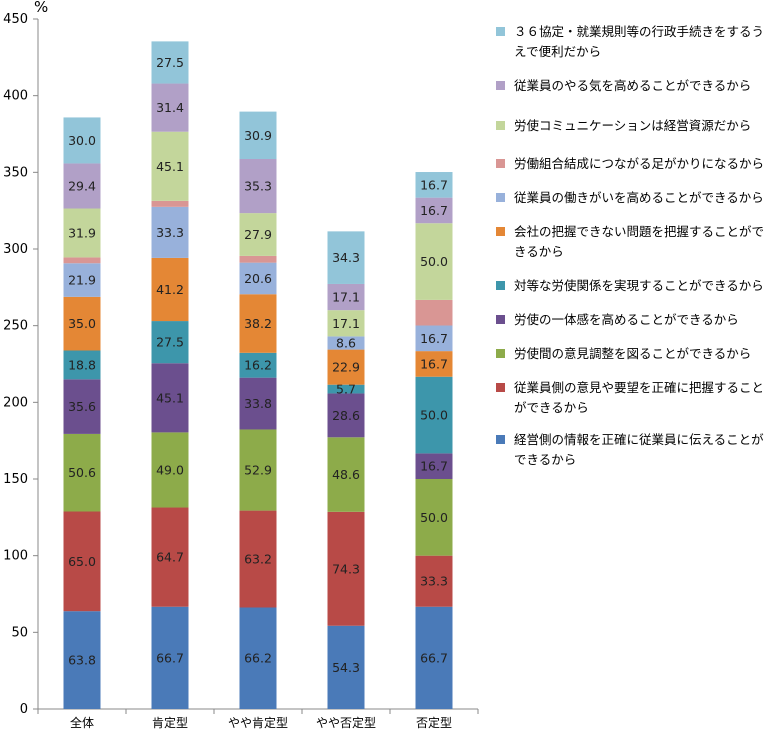 The image size is (769, 732). I want to click on legend-item: ３６協定・就業規則等の行政手続きをするうえで便利だから, so click(632, 42).